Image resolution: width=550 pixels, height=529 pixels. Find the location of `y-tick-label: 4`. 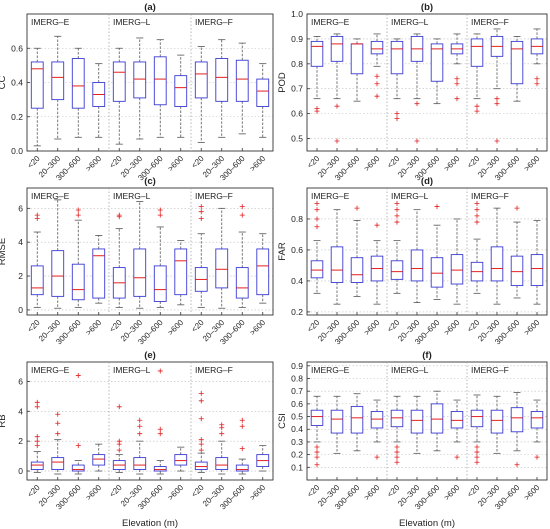

y-tick-label: 4 is located at coordinates (20, 242).